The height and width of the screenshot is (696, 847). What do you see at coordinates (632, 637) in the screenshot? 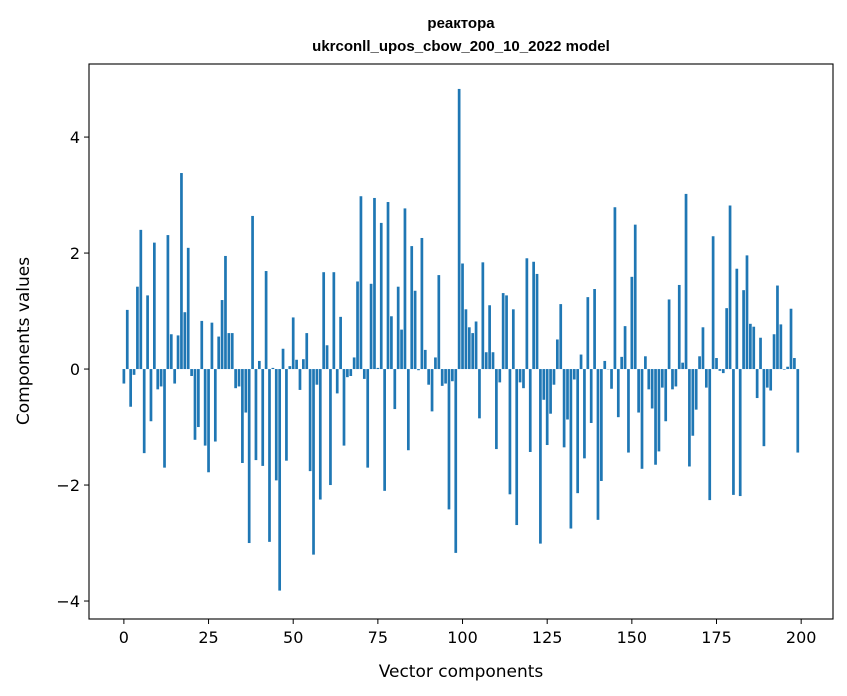
I see `x-tick-label: 150` at bounding box center [632, 637].